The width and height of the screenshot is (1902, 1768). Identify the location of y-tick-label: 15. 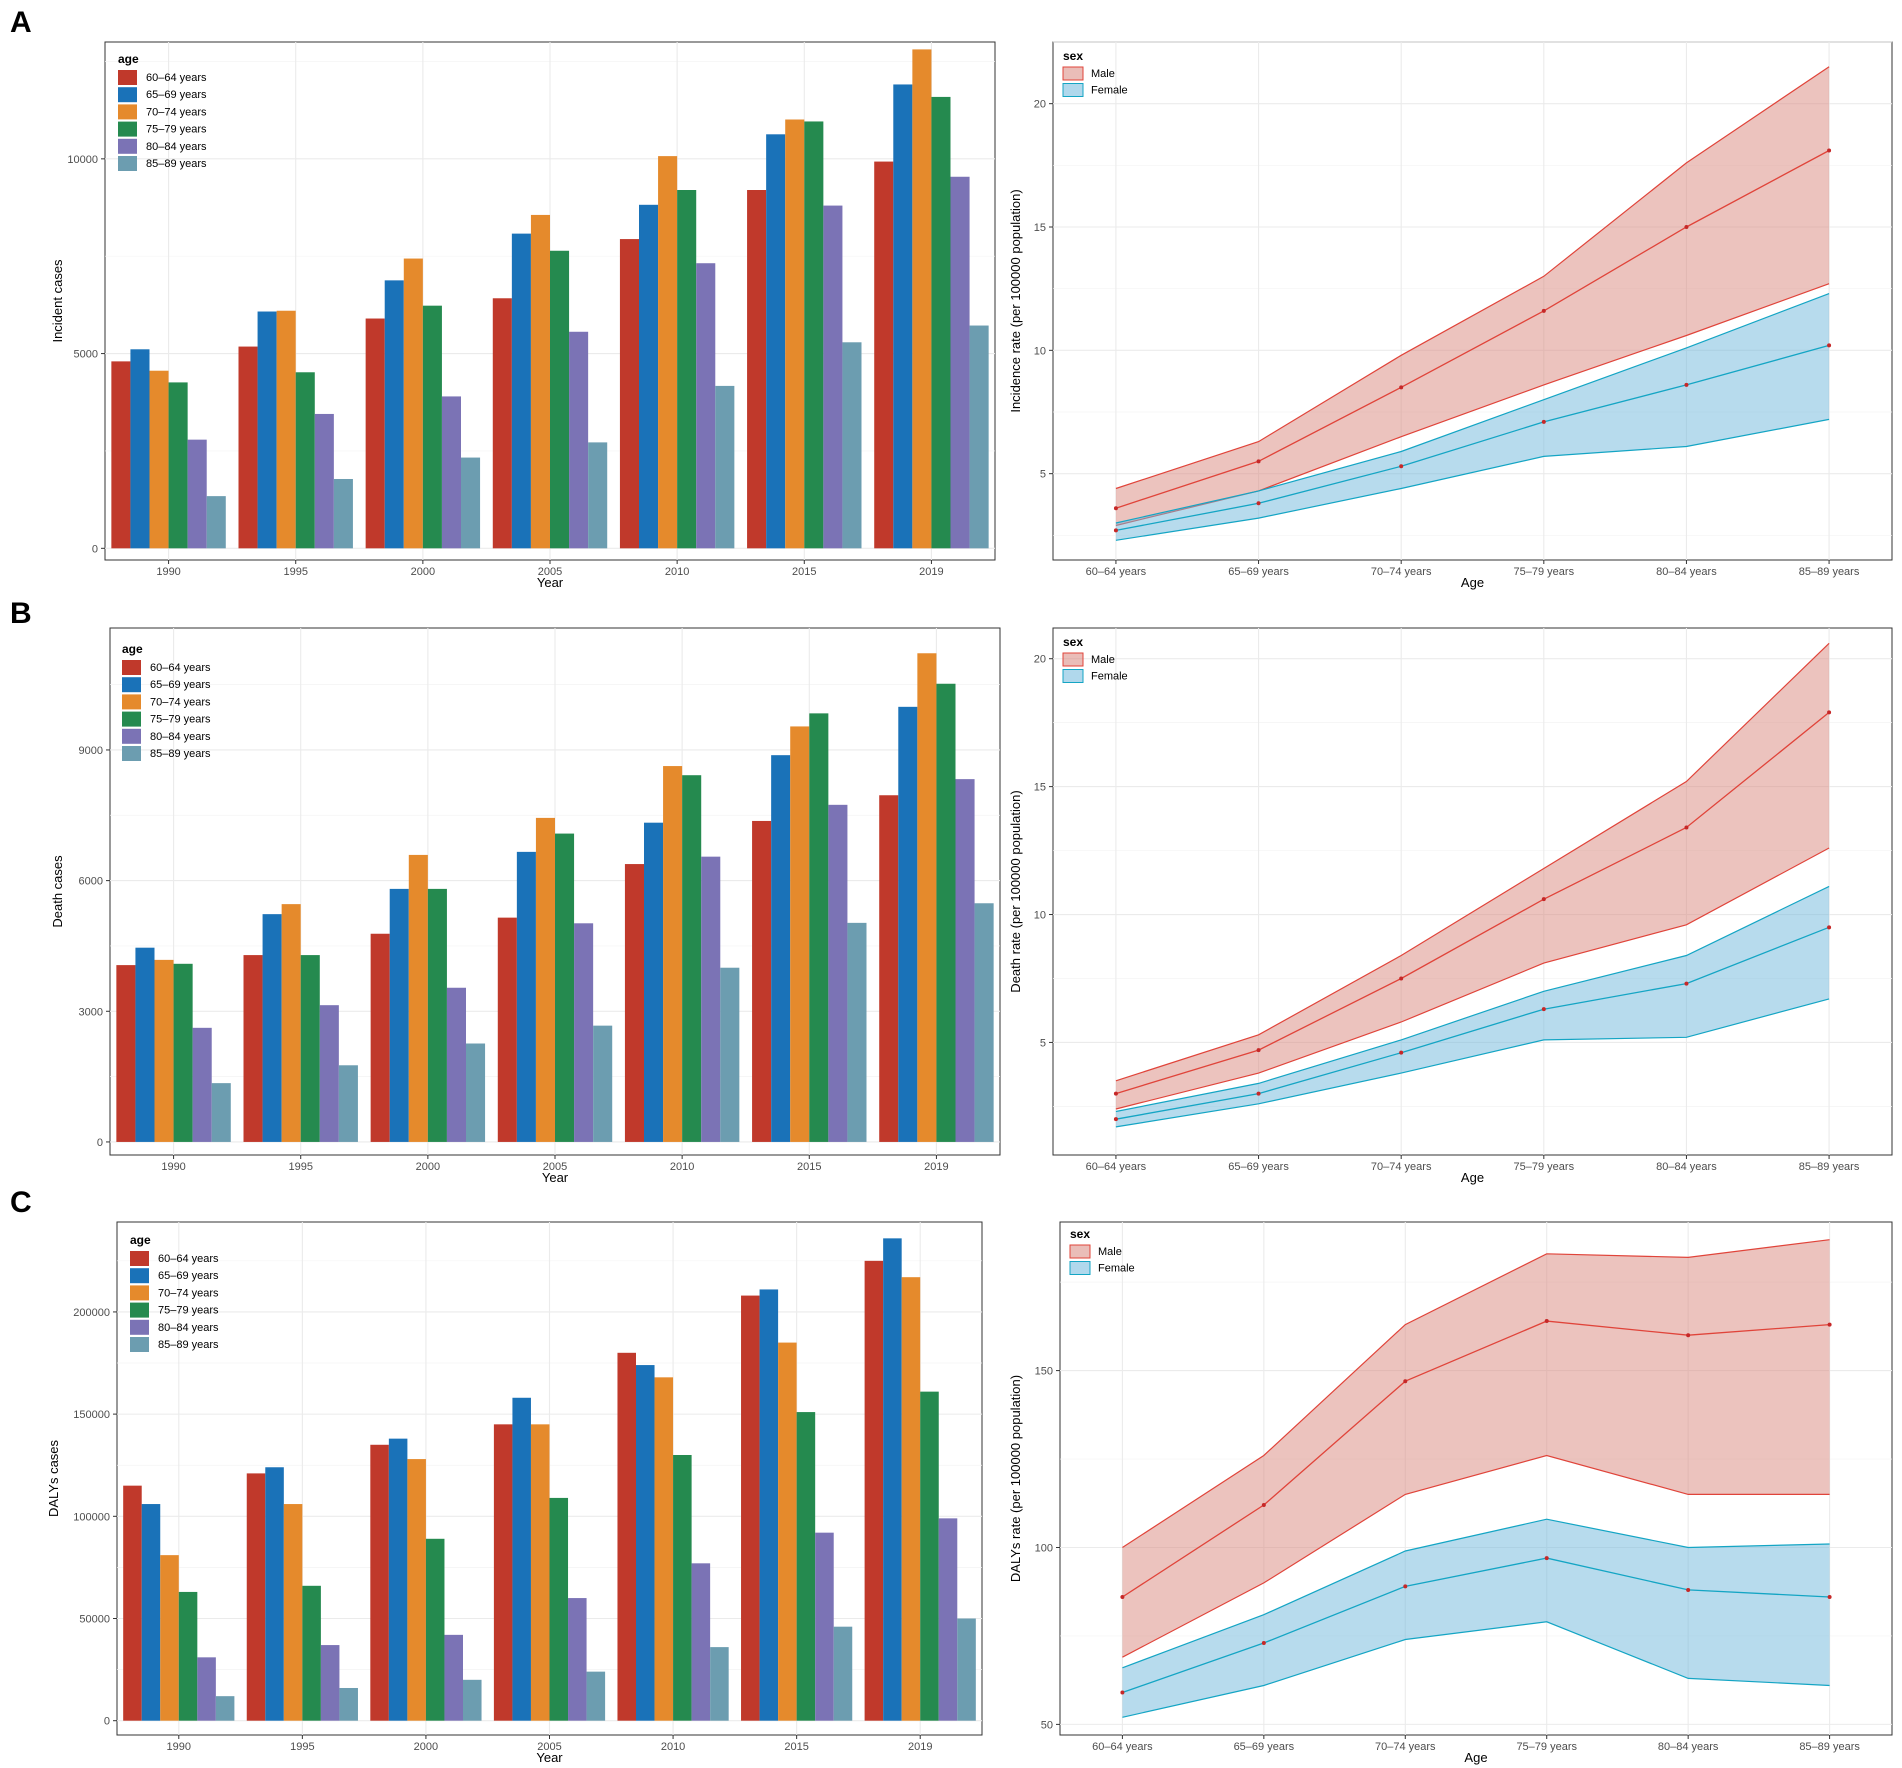
(1040, 228).